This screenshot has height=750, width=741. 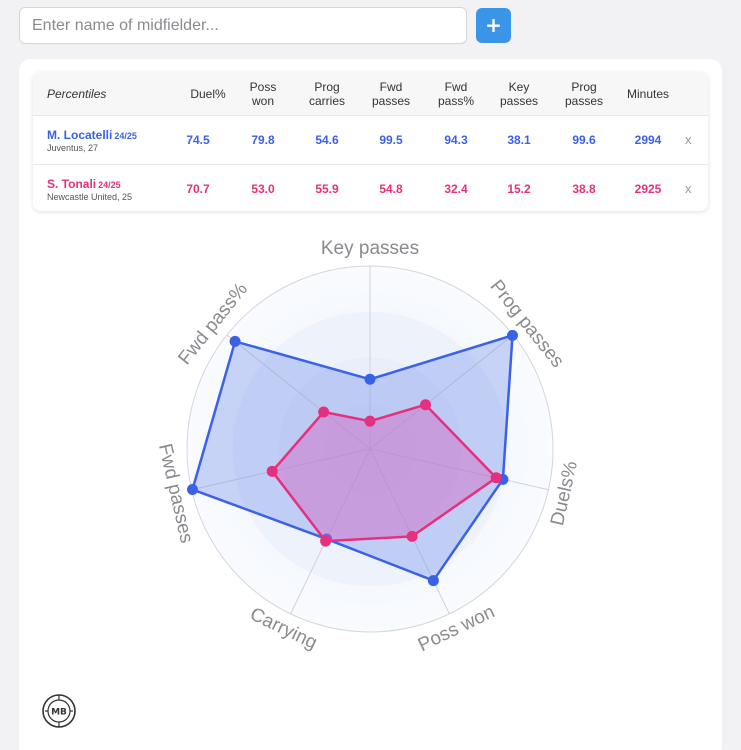 What do you see at coordinates (263, 140) in the screenshot?
I see `cell-poss-won: 79.8` at bounding box center [263, 140].